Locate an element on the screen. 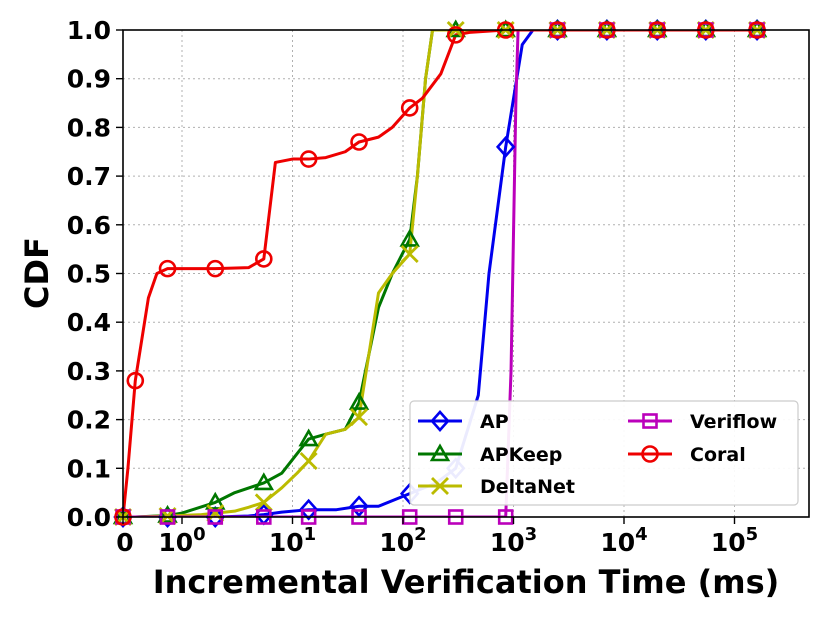 The height and width of the screenshot is (623, 830). legend-label: Veriflow is located at coordinates (733, 422).